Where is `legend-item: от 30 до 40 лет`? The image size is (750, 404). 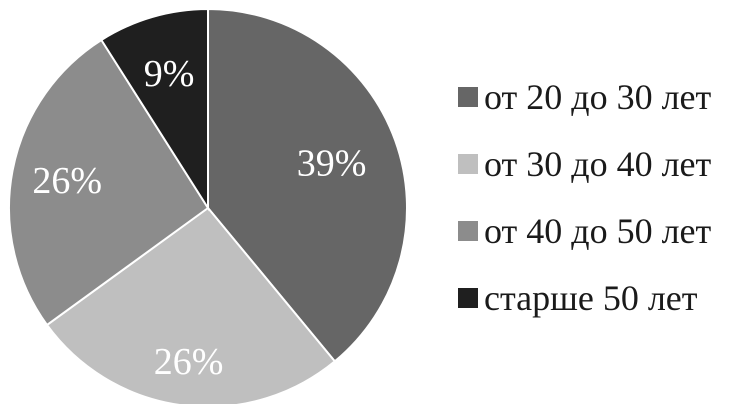
legend-item: от 30 до 40 лет is located at coordinates (603, 164).